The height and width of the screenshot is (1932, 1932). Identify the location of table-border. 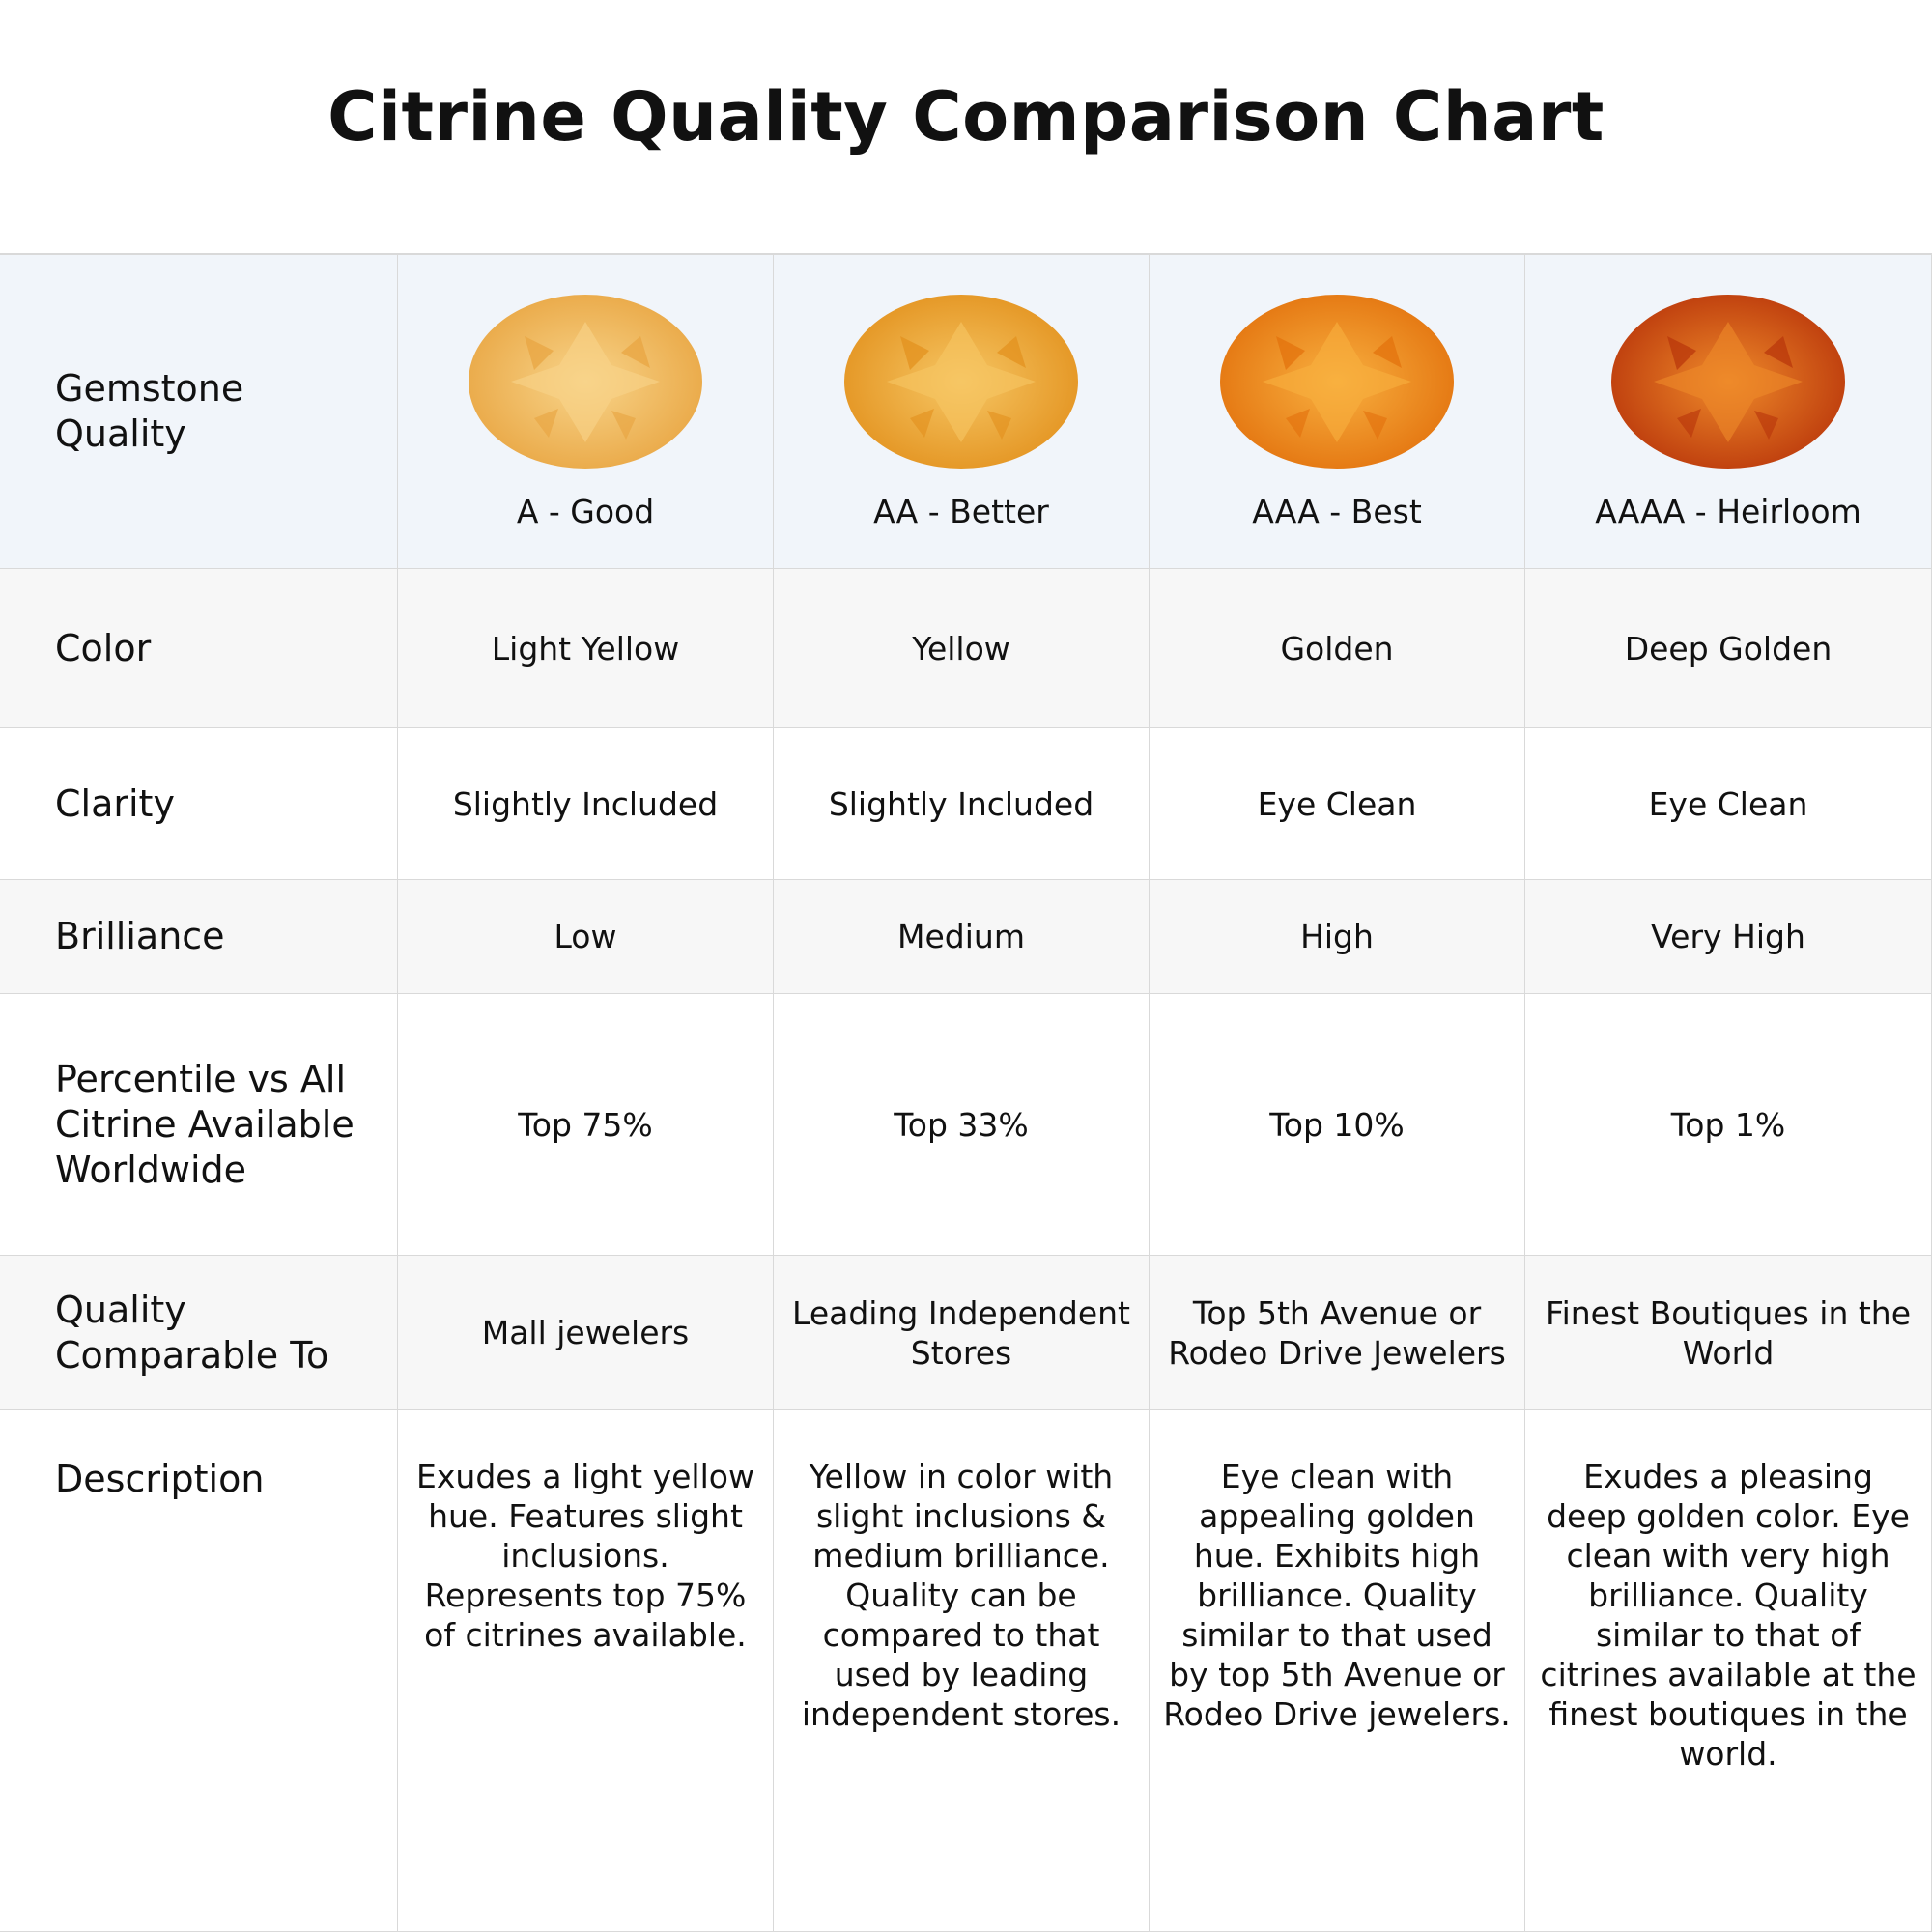
(966, 254).